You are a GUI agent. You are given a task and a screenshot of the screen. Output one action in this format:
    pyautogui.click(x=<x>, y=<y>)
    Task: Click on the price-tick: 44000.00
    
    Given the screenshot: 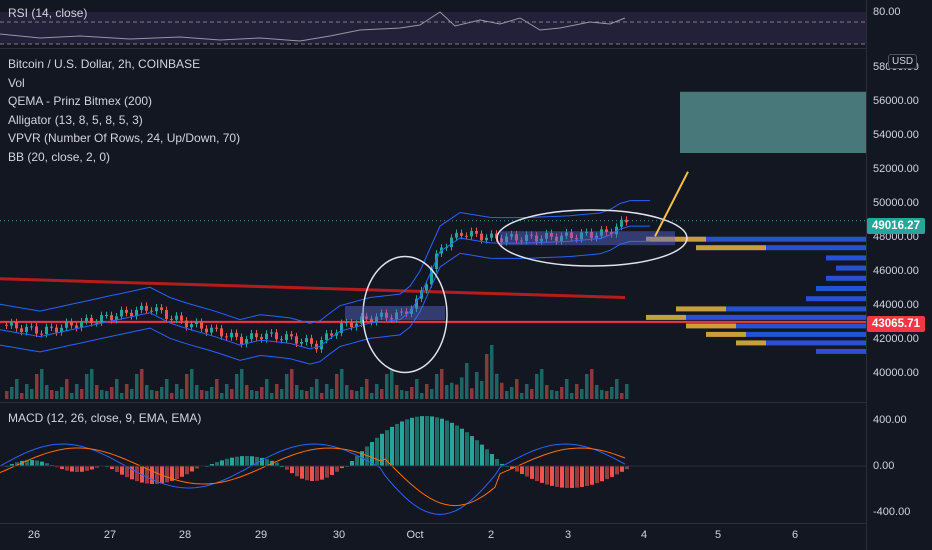 What is the action you would take?
    pyautogui.click(x=896, y=305)
    